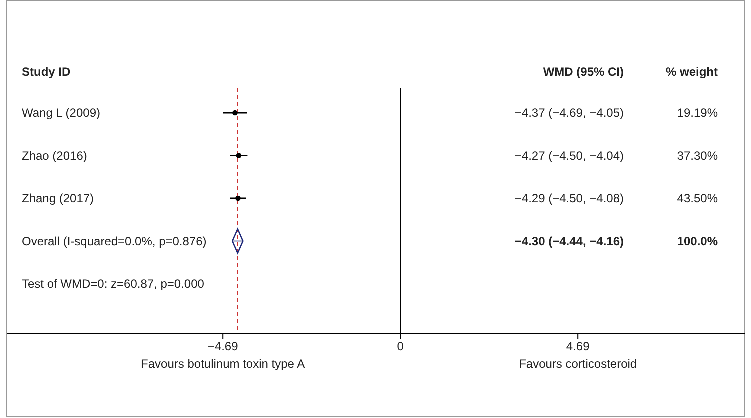  Describe the element at coordinates (583, 72) in the screenshot. I see `text: WMD (95% CI)` at that location.